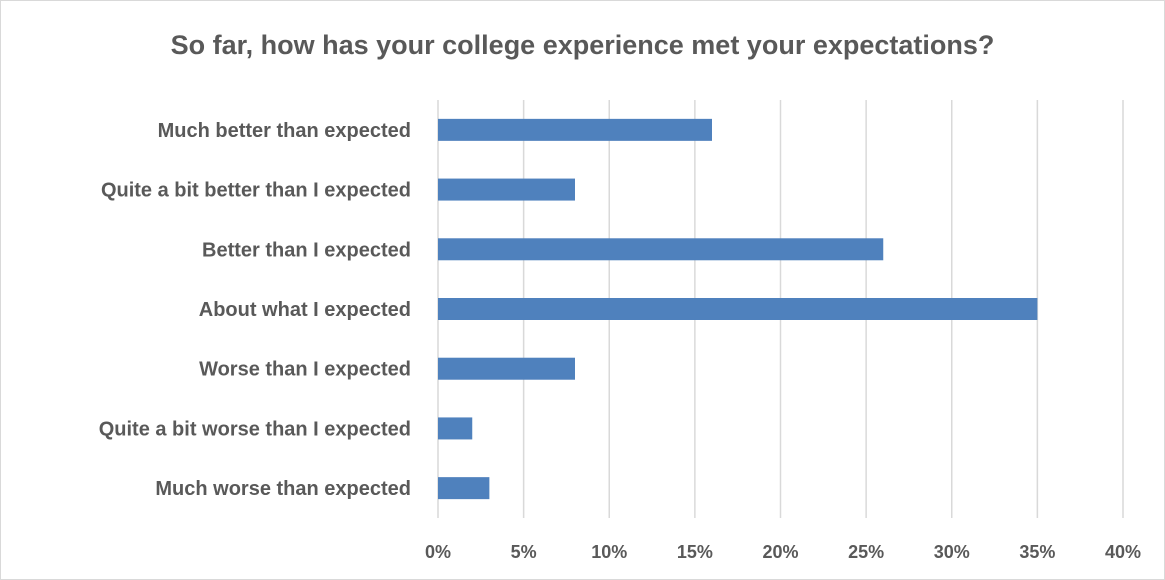 The height and width of the screenshot is (580, 1165). I want to click on category-label: About what I expected, so click(305, 310).